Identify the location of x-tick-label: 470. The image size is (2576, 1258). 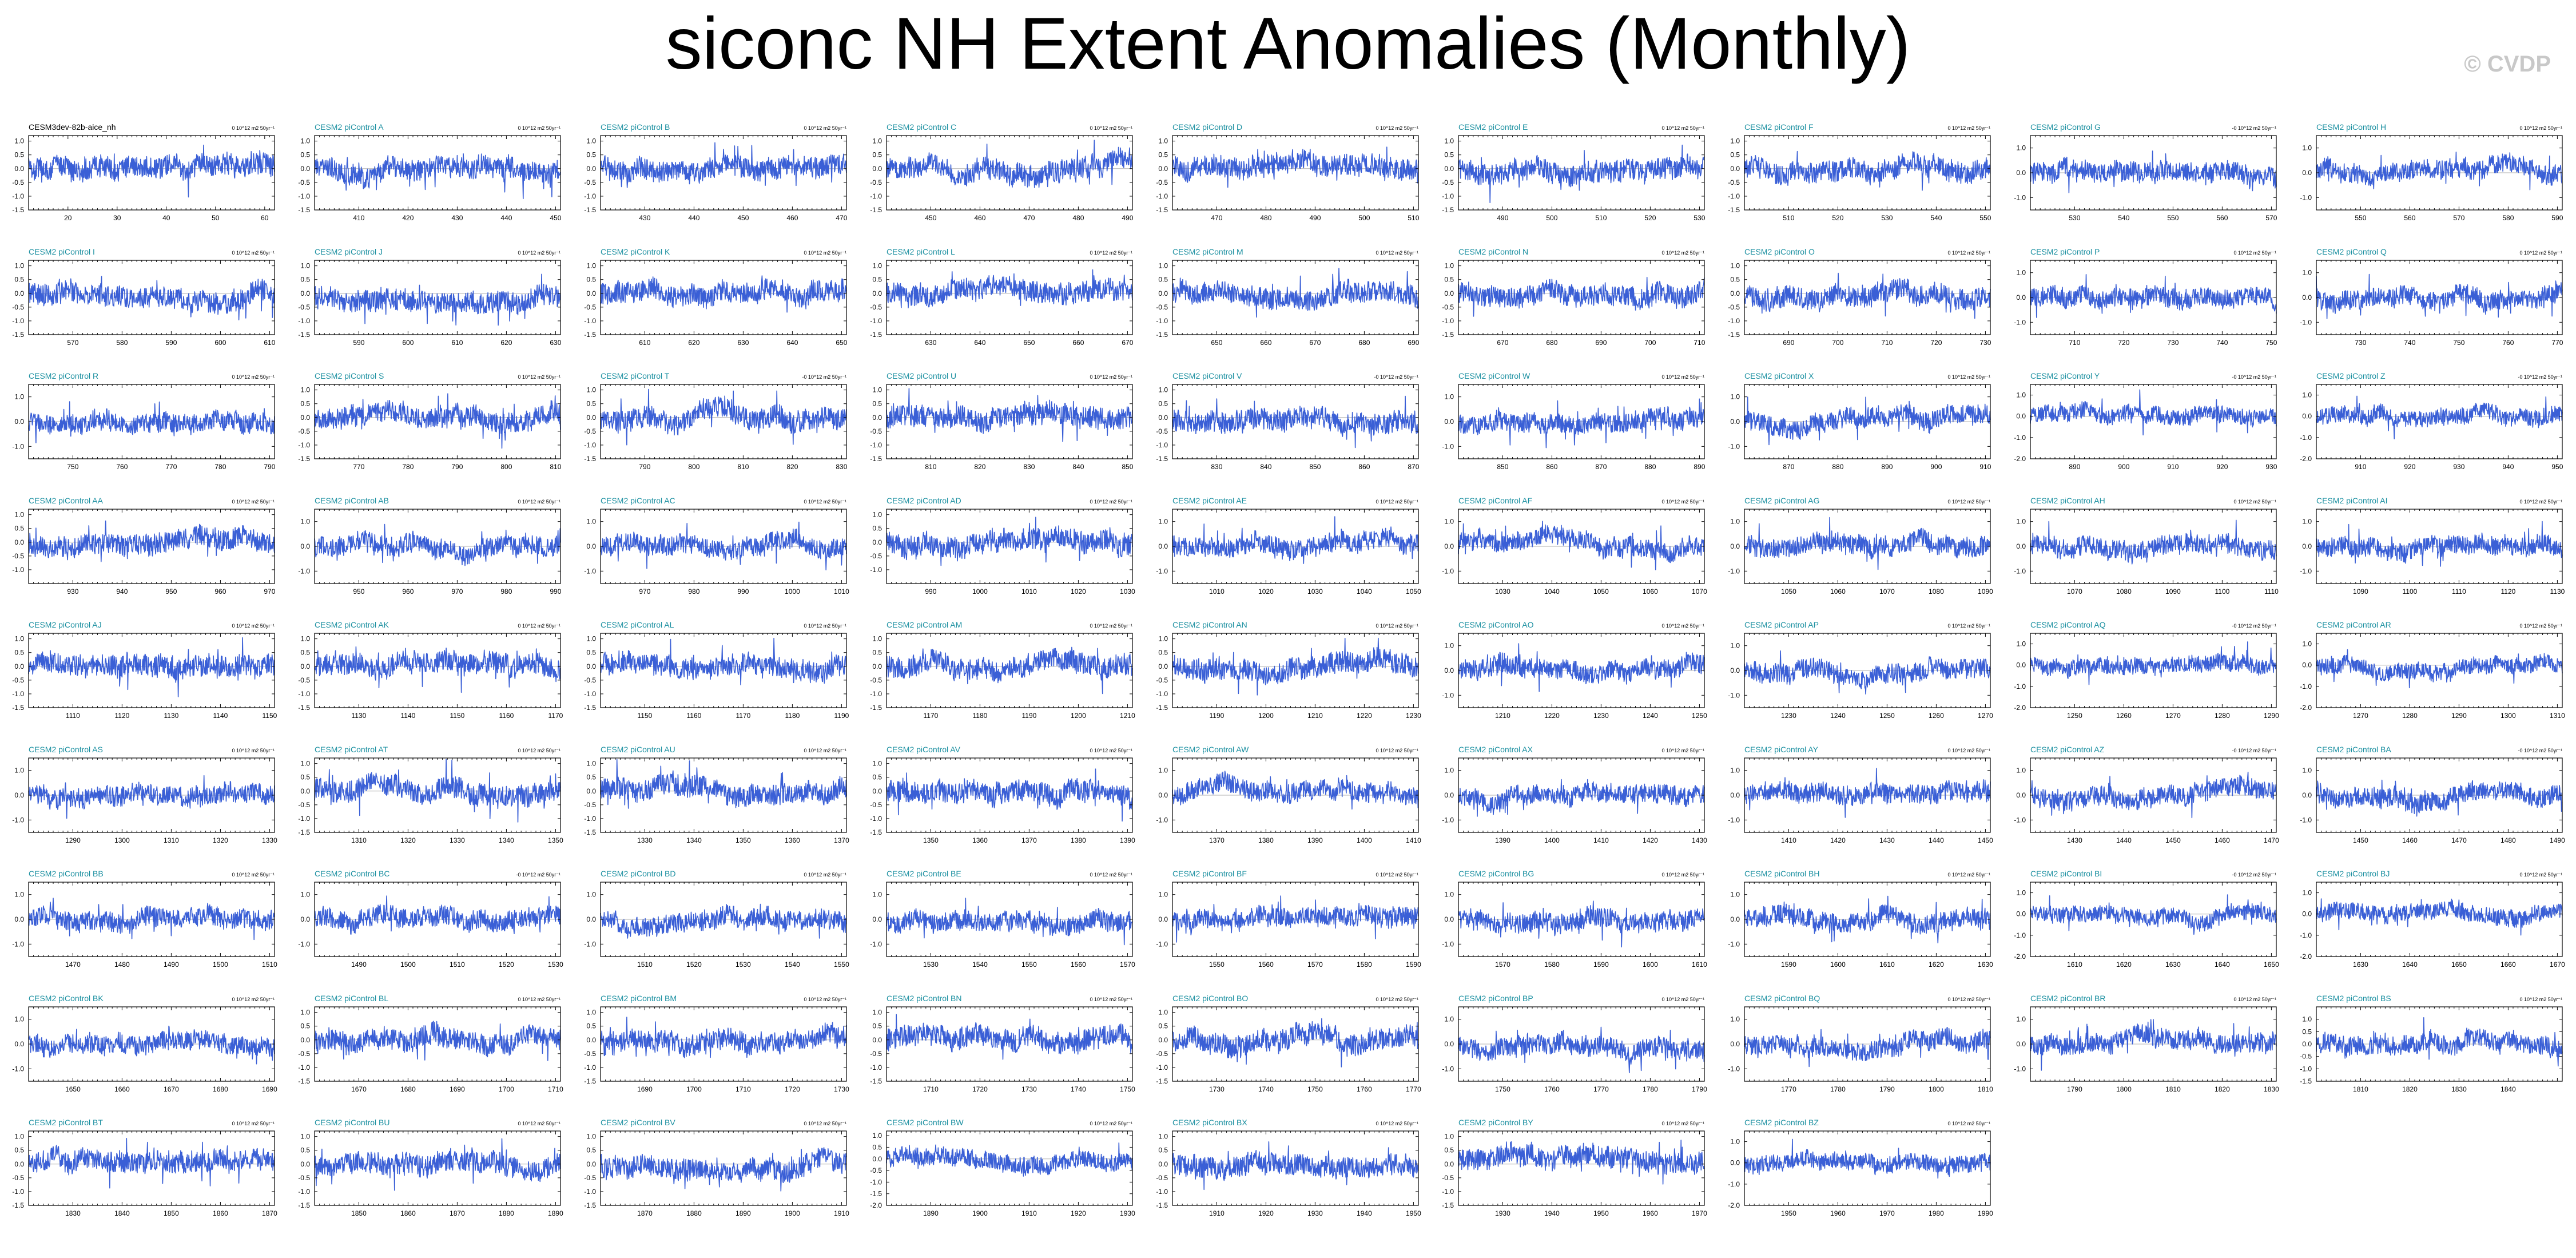
(1029, 218).